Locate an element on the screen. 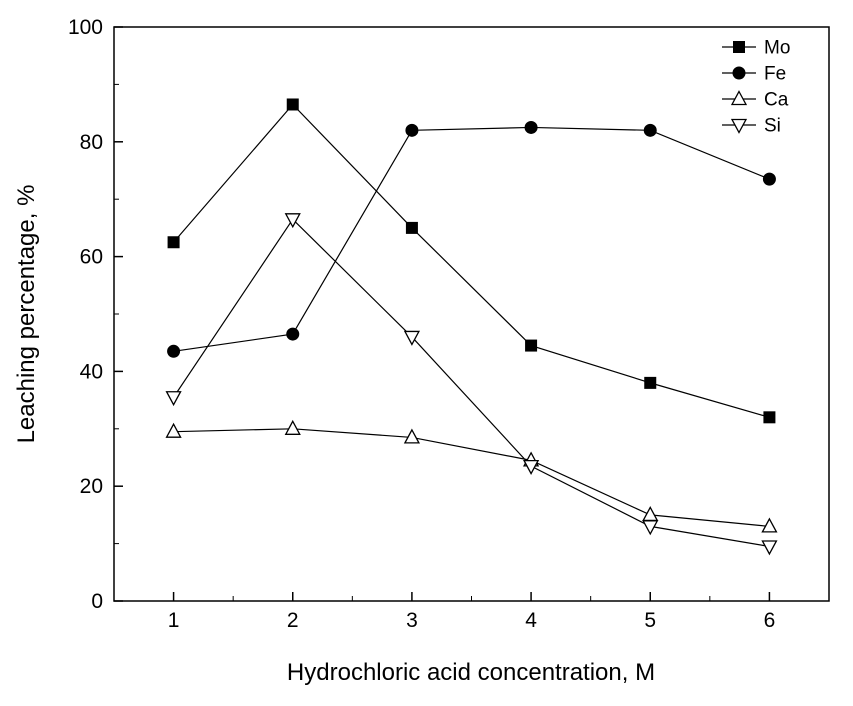 The image size is (853, 706). legend-label-Mo: Mo is located at coordinates (777, 48).